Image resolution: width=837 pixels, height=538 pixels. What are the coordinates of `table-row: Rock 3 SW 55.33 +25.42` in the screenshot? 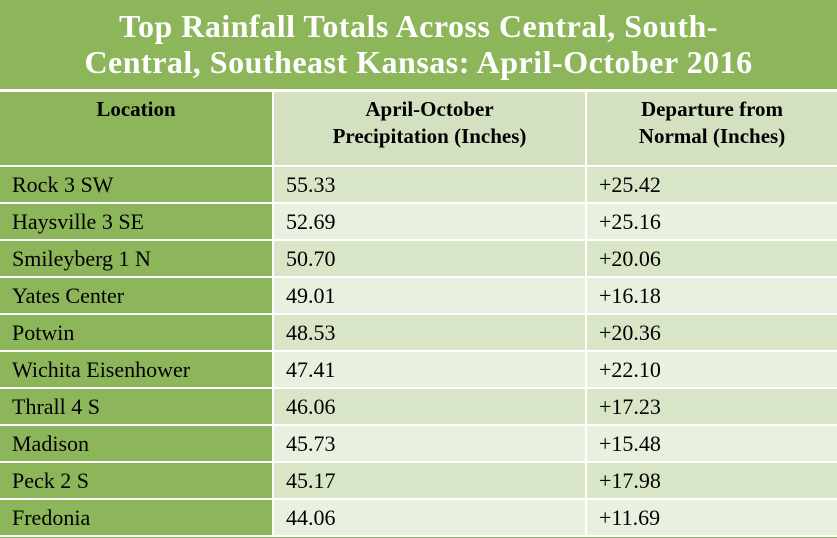 It's located at (418, 185).